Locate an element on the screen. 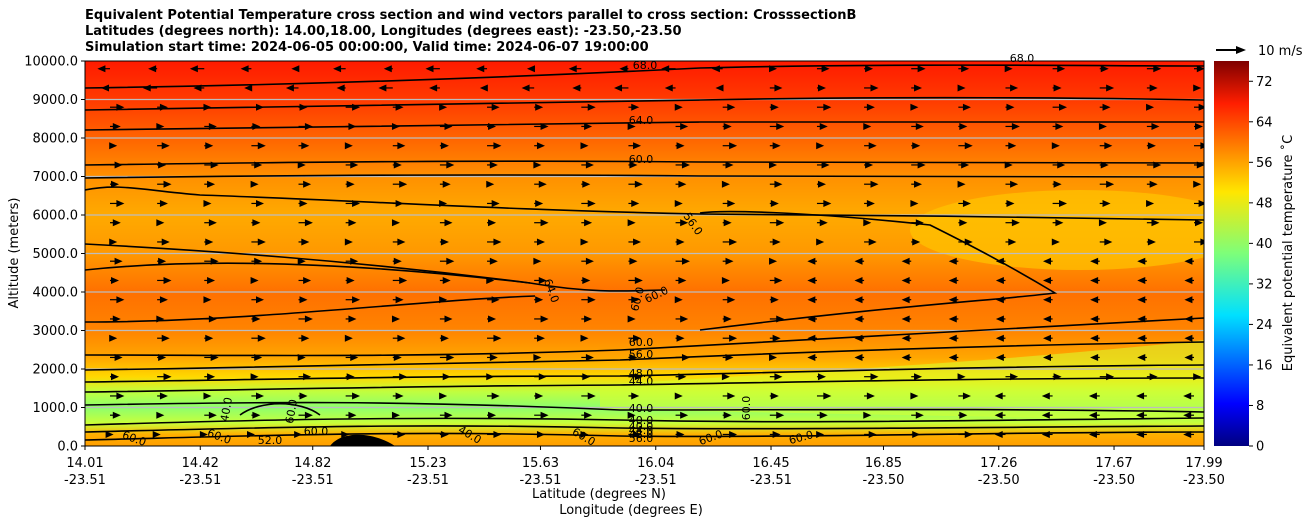  contour-label: 52.0 is located at coordinates (270, 440).